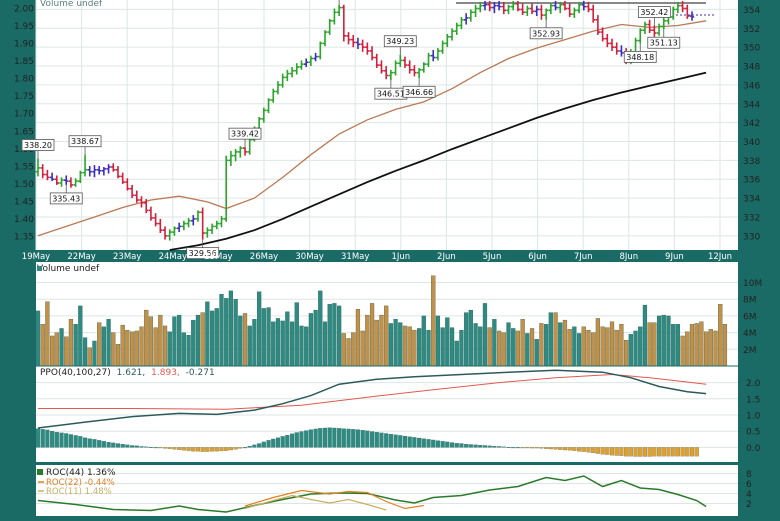 The image size is (780, 521). Describe the element at coordinates (751, 86) in the screenshot. I see `price-right-tick: 346` at that location.